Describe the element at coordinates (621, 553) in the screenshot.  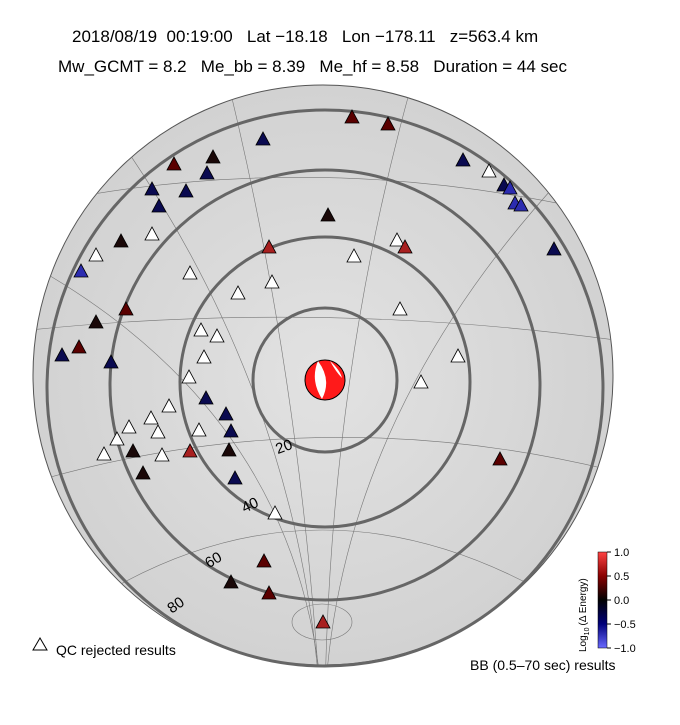
I see `colorbar-tick-label: 1.0` at that location.